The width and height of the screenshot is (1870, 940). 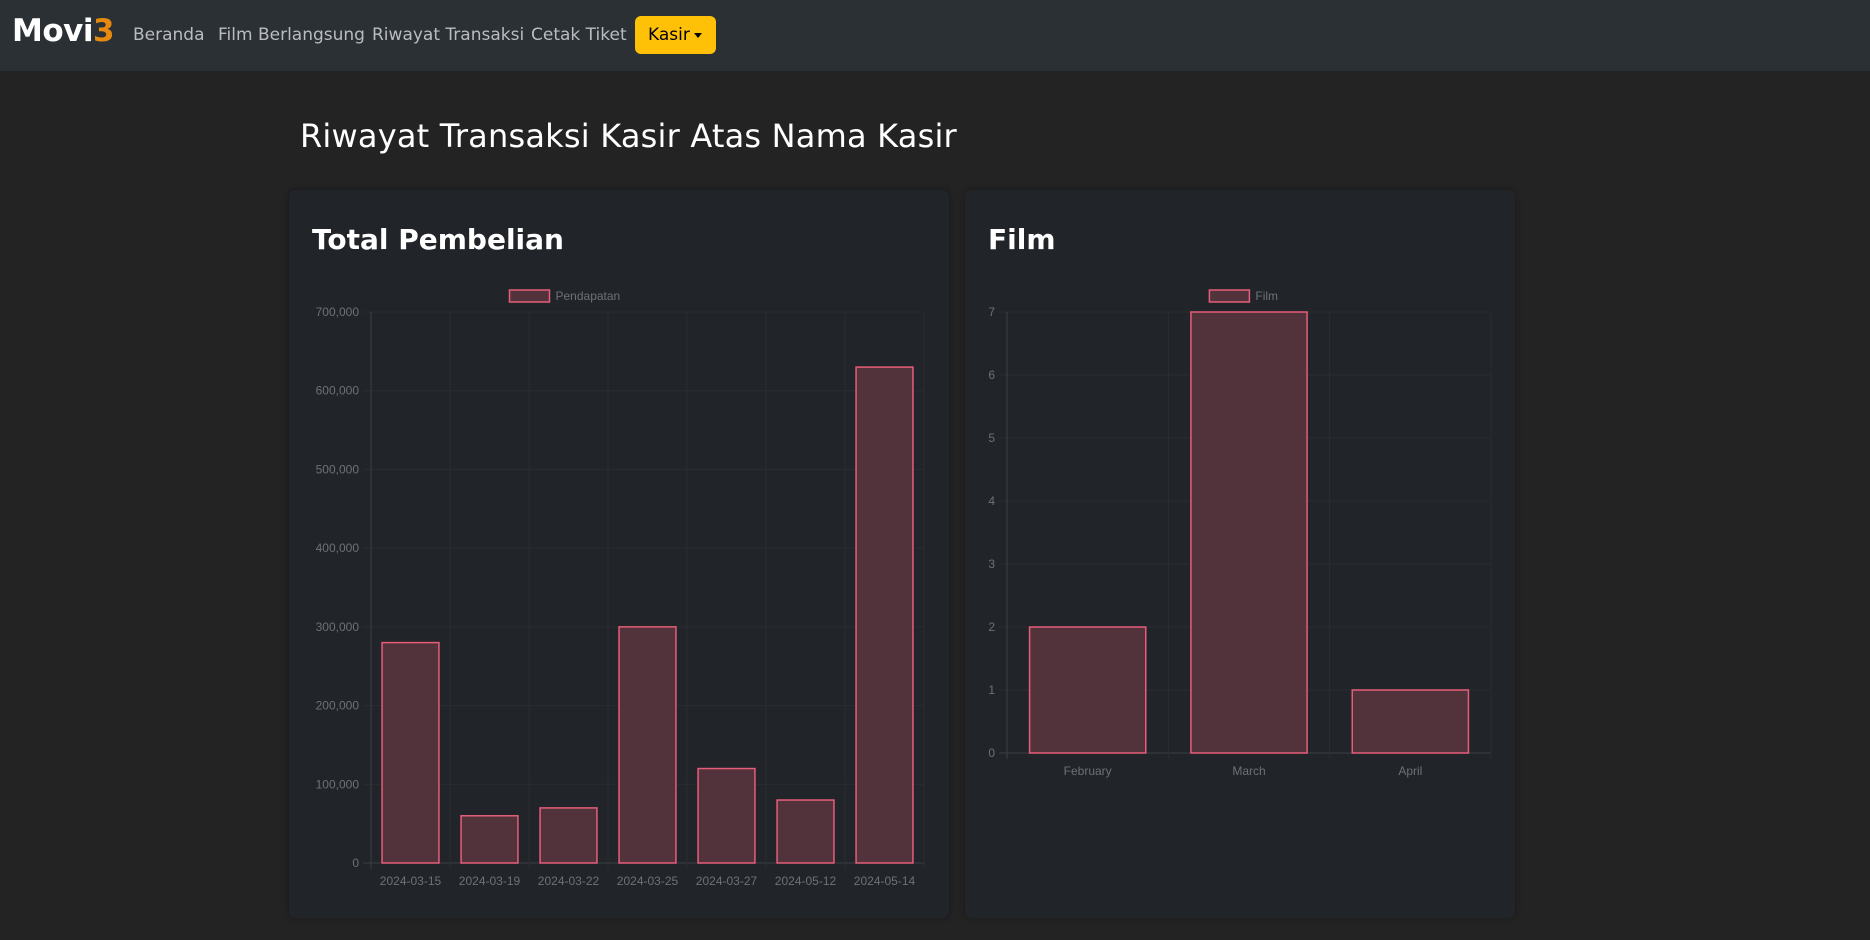 What do you see at coordinates (1266, 296) in the screenshot?
I see `legend-label: Film` at bounding box center [1266, 296].